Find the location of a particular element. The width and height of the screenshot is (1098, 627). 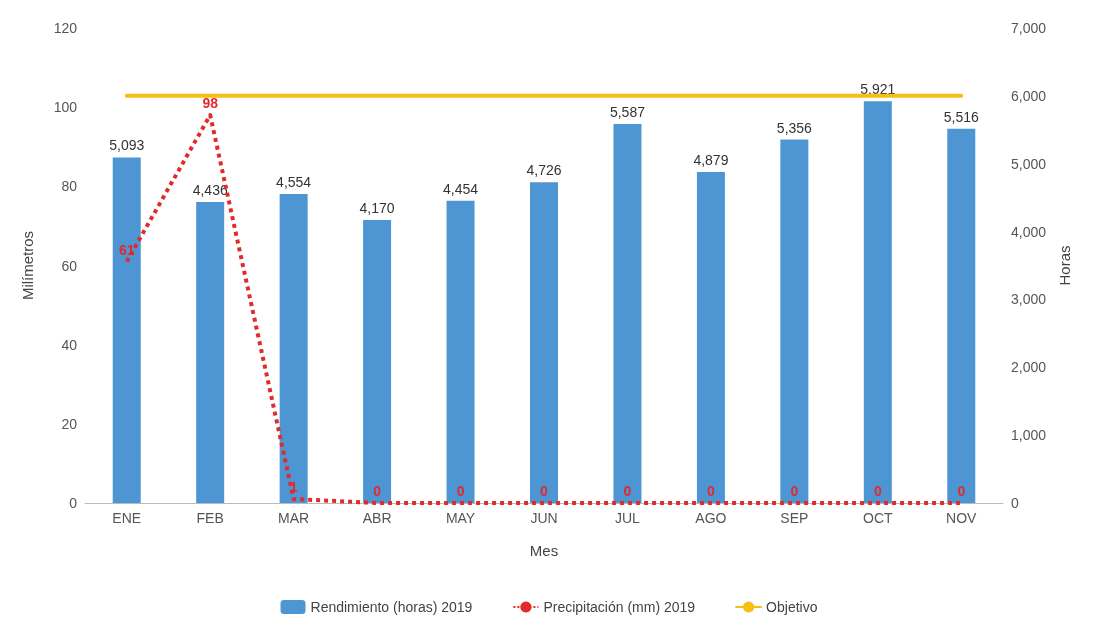

legend-label: Precipitación (mm) 2019 is located at coordinates (619, 607).